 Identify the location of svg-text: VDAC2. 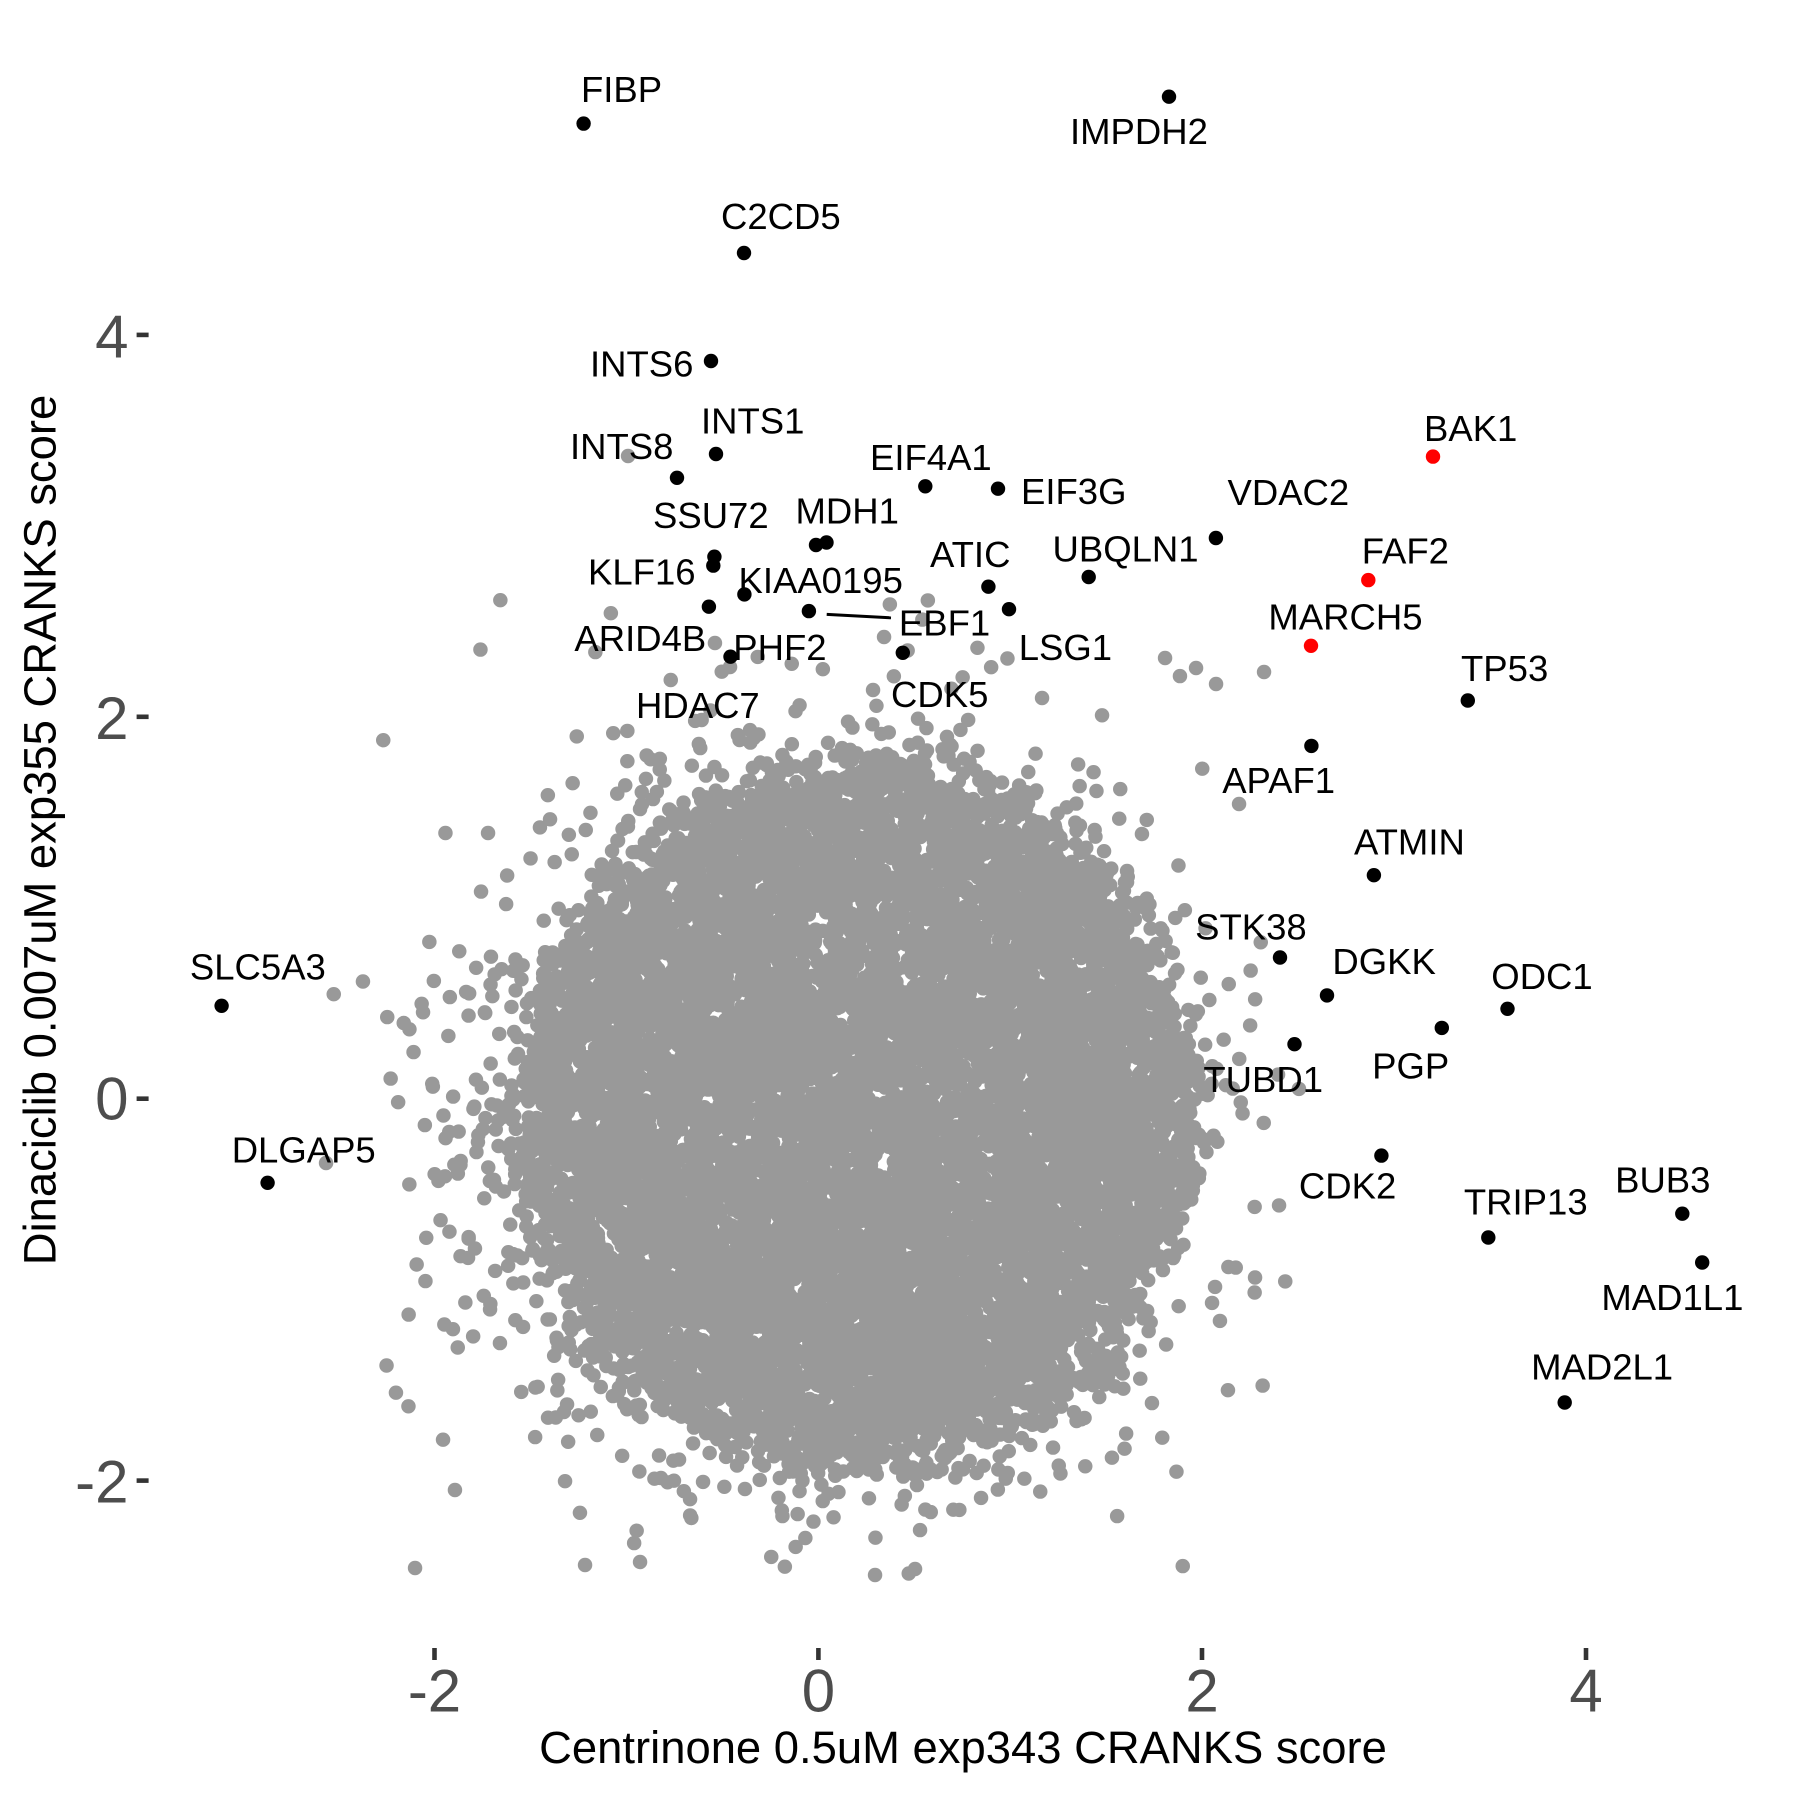
(1289, 492).